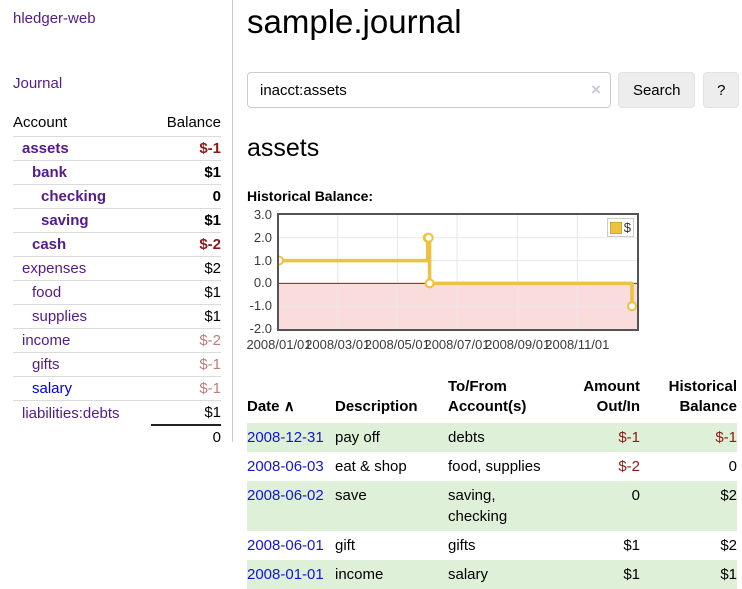 The width and height of the screenshot is (742, 589). I want to click on search-form: × Search ?, so click(493, 90).